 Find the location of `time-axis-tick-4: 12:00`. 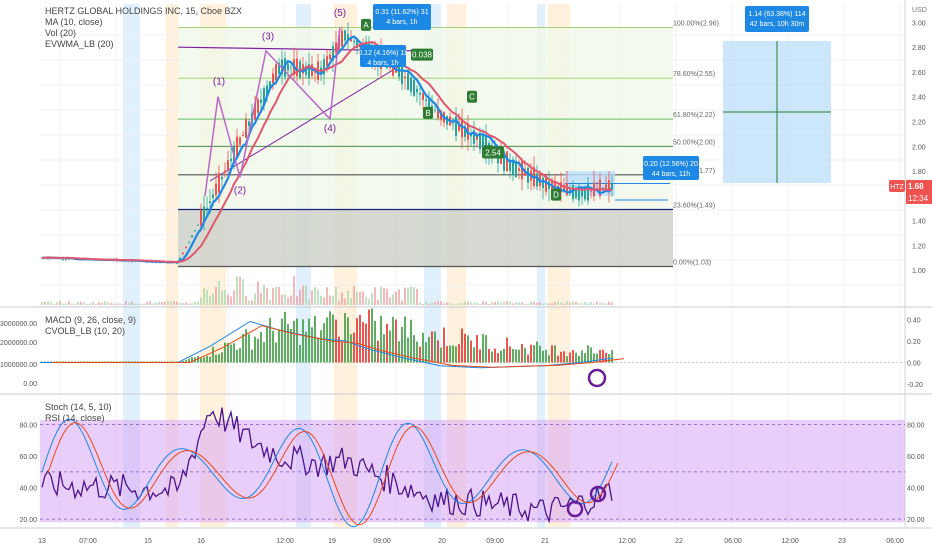

time-axis-tick-4: 12:00 is located at coordinates (285, 541).